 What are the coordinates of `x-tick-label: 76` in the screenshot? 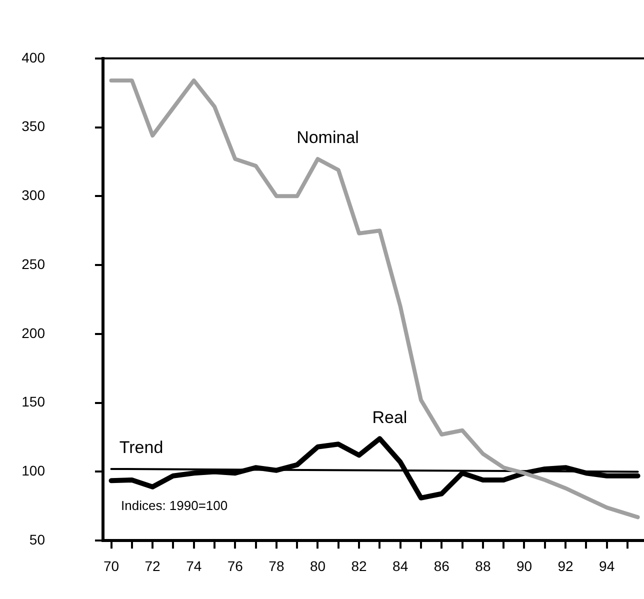 It's located at (235, 566).